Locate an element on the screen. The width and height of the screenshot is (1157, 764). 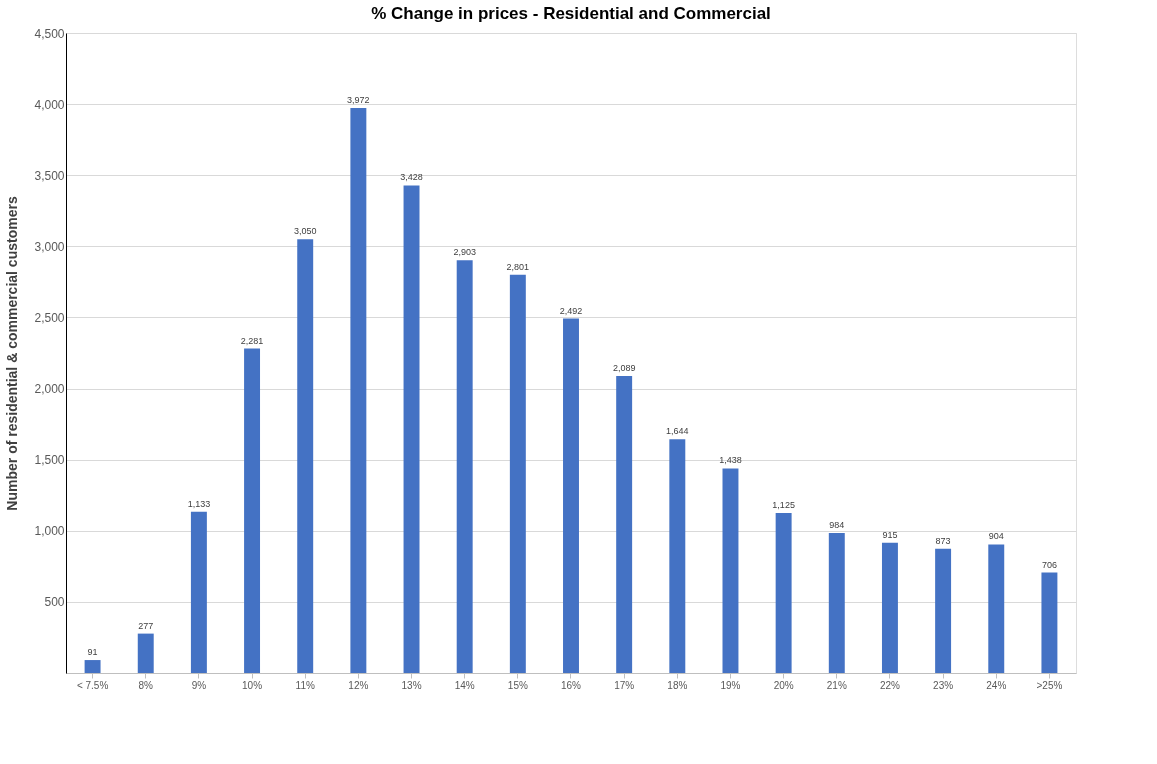
y-tick-label: 1,500 is located at coordinates (49, 460).